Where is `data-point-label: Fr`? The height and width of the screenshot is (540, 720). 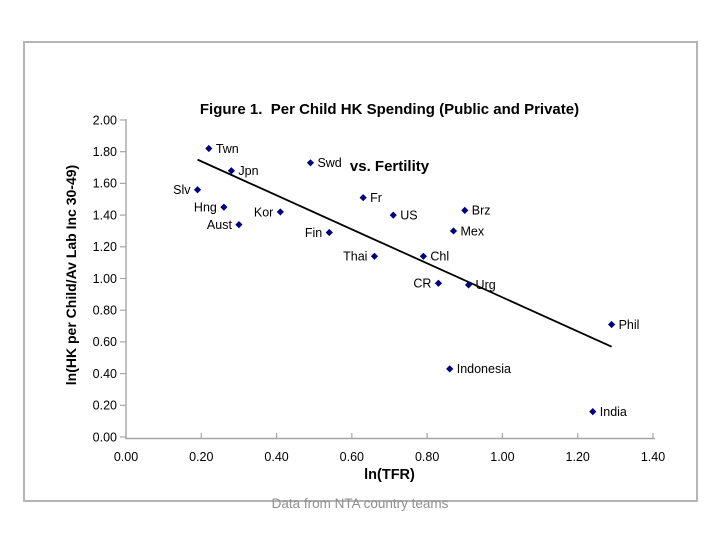
data-point-label: Fr is located at coordinates (376, 198).